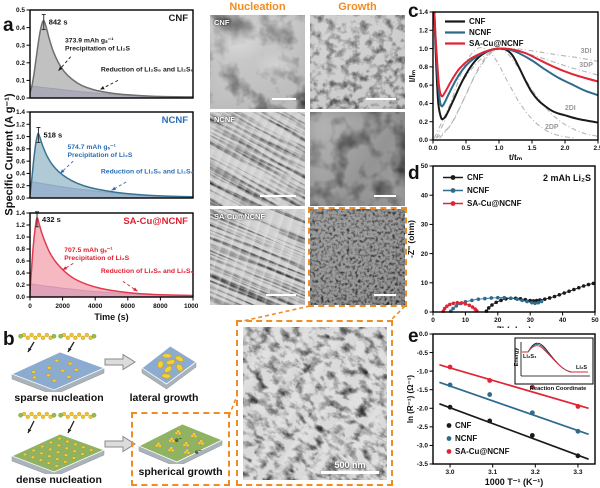 Image resolution: width=600 pixels, height=488 pixels. What do you see at coordinates (257, 159) in the screenshot?
I see `sem-image-NCNF: NCNF` at bounding box center [257, 159].